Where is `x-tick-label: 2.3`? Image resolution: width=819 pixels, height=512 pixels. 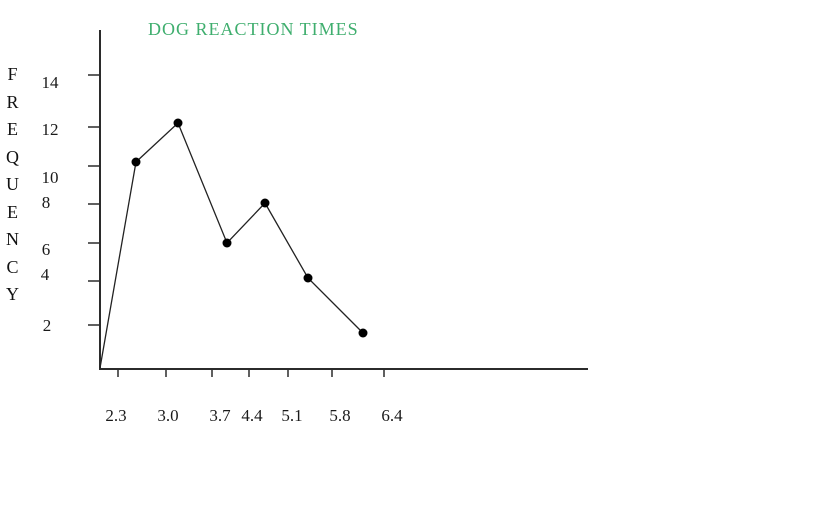
x-tick-label: 2.3 is located at coordinates (116, 415).